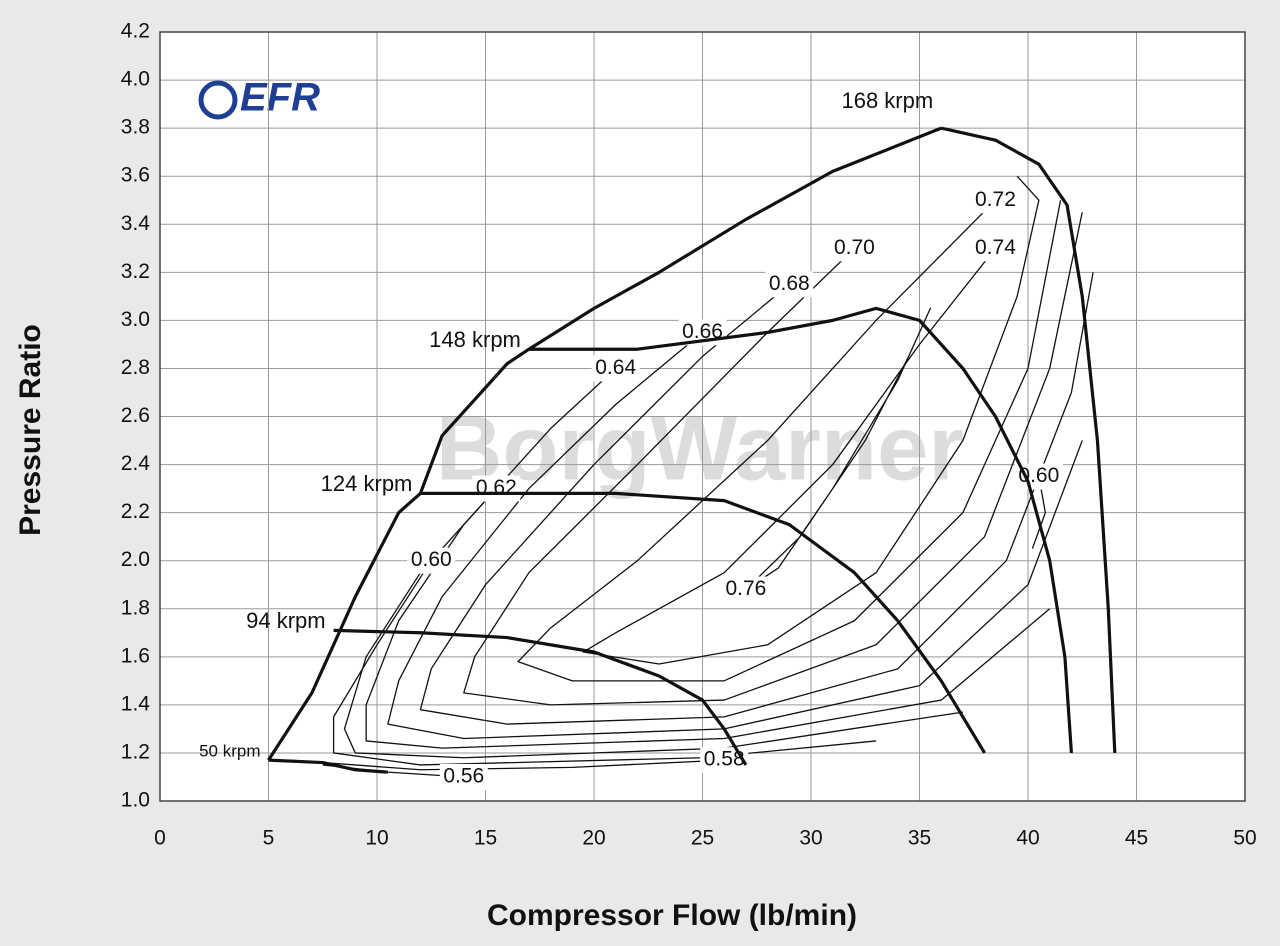  What do you see at coordinates (136, 703) in the screenshot?
I see `y-tick-label: 1.4` at bounding box center [136, 703].